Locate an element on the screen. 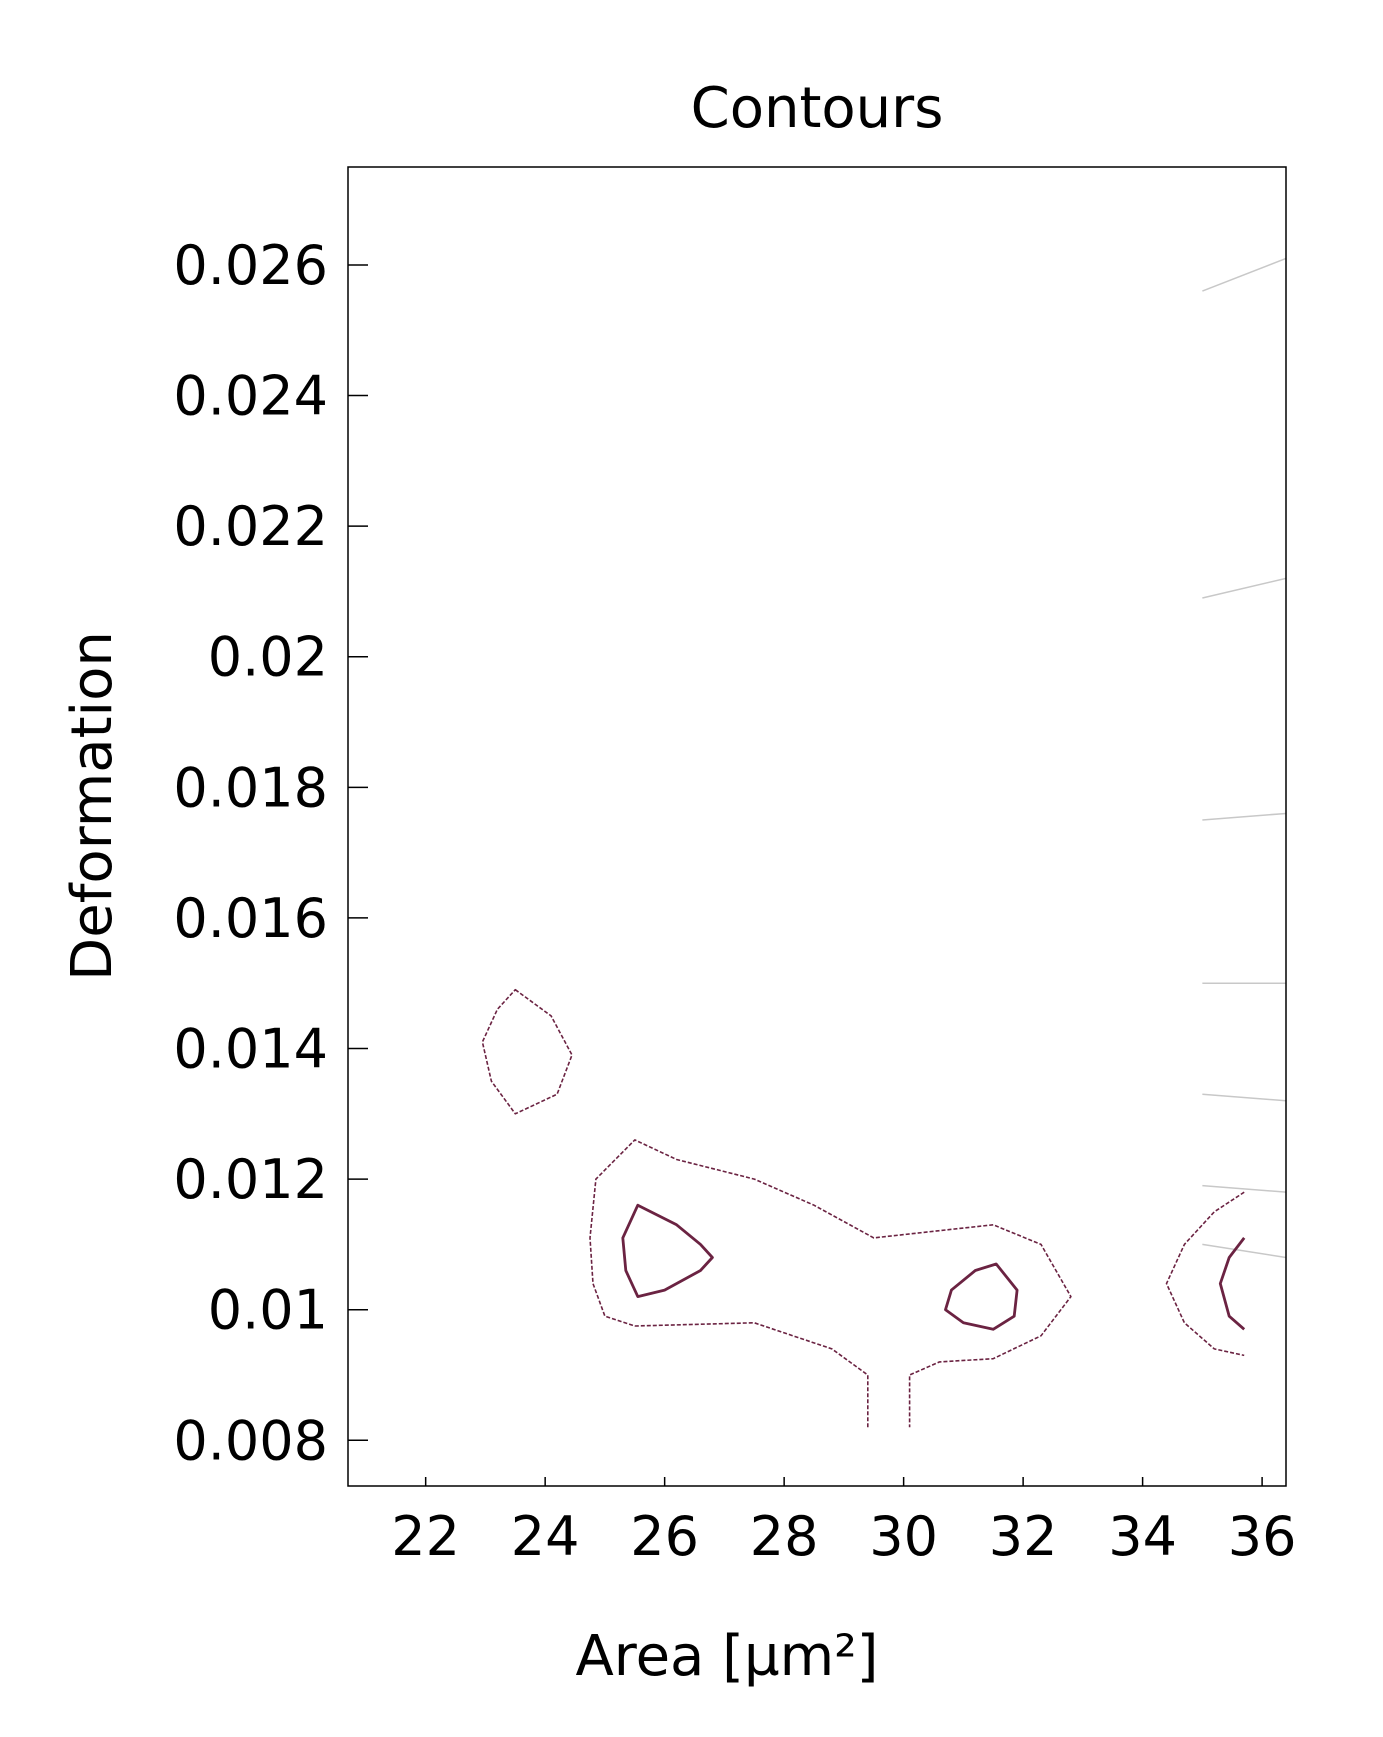  x-tick-label-36: 36 is located at coordinates (1262, 1536).